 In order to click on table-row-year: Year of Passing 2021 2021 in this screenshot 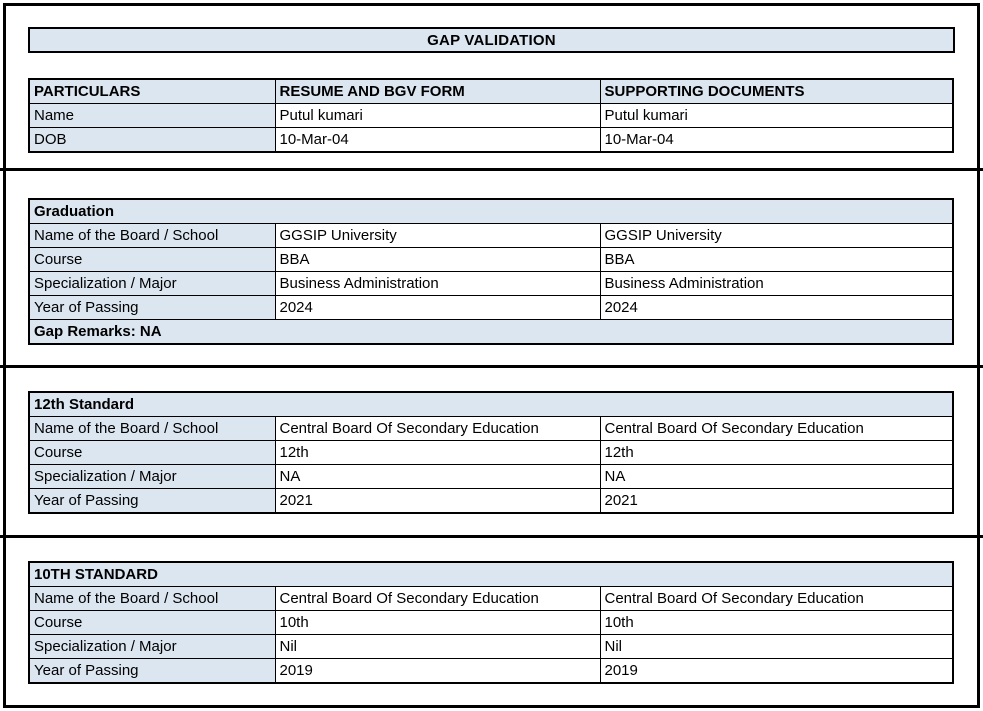, I will do `click(491, 501)`.